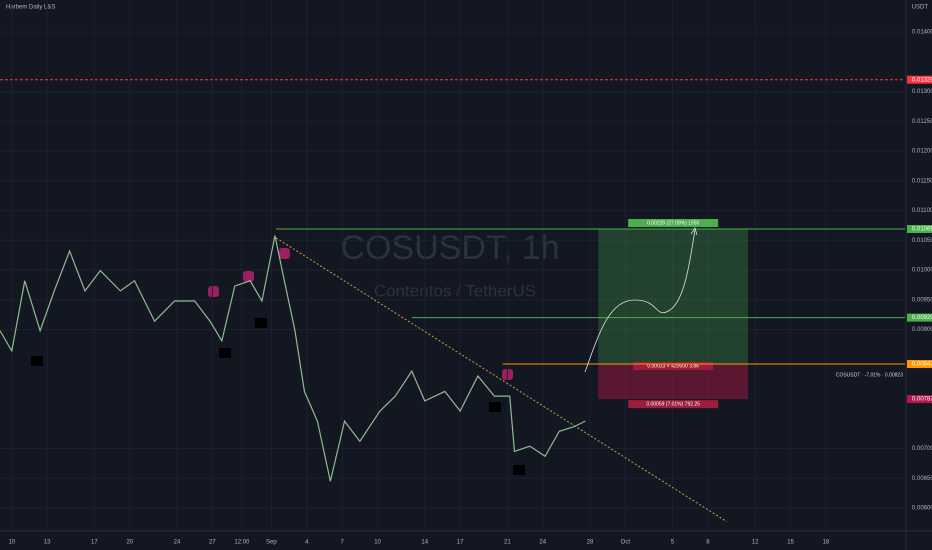 The height and width of the screenshot is (550, 932). What do you see at coordinates (922, 33) in the screenshot?
I see `y-tick-label: 0.01400` at bounding box center [922, 33].